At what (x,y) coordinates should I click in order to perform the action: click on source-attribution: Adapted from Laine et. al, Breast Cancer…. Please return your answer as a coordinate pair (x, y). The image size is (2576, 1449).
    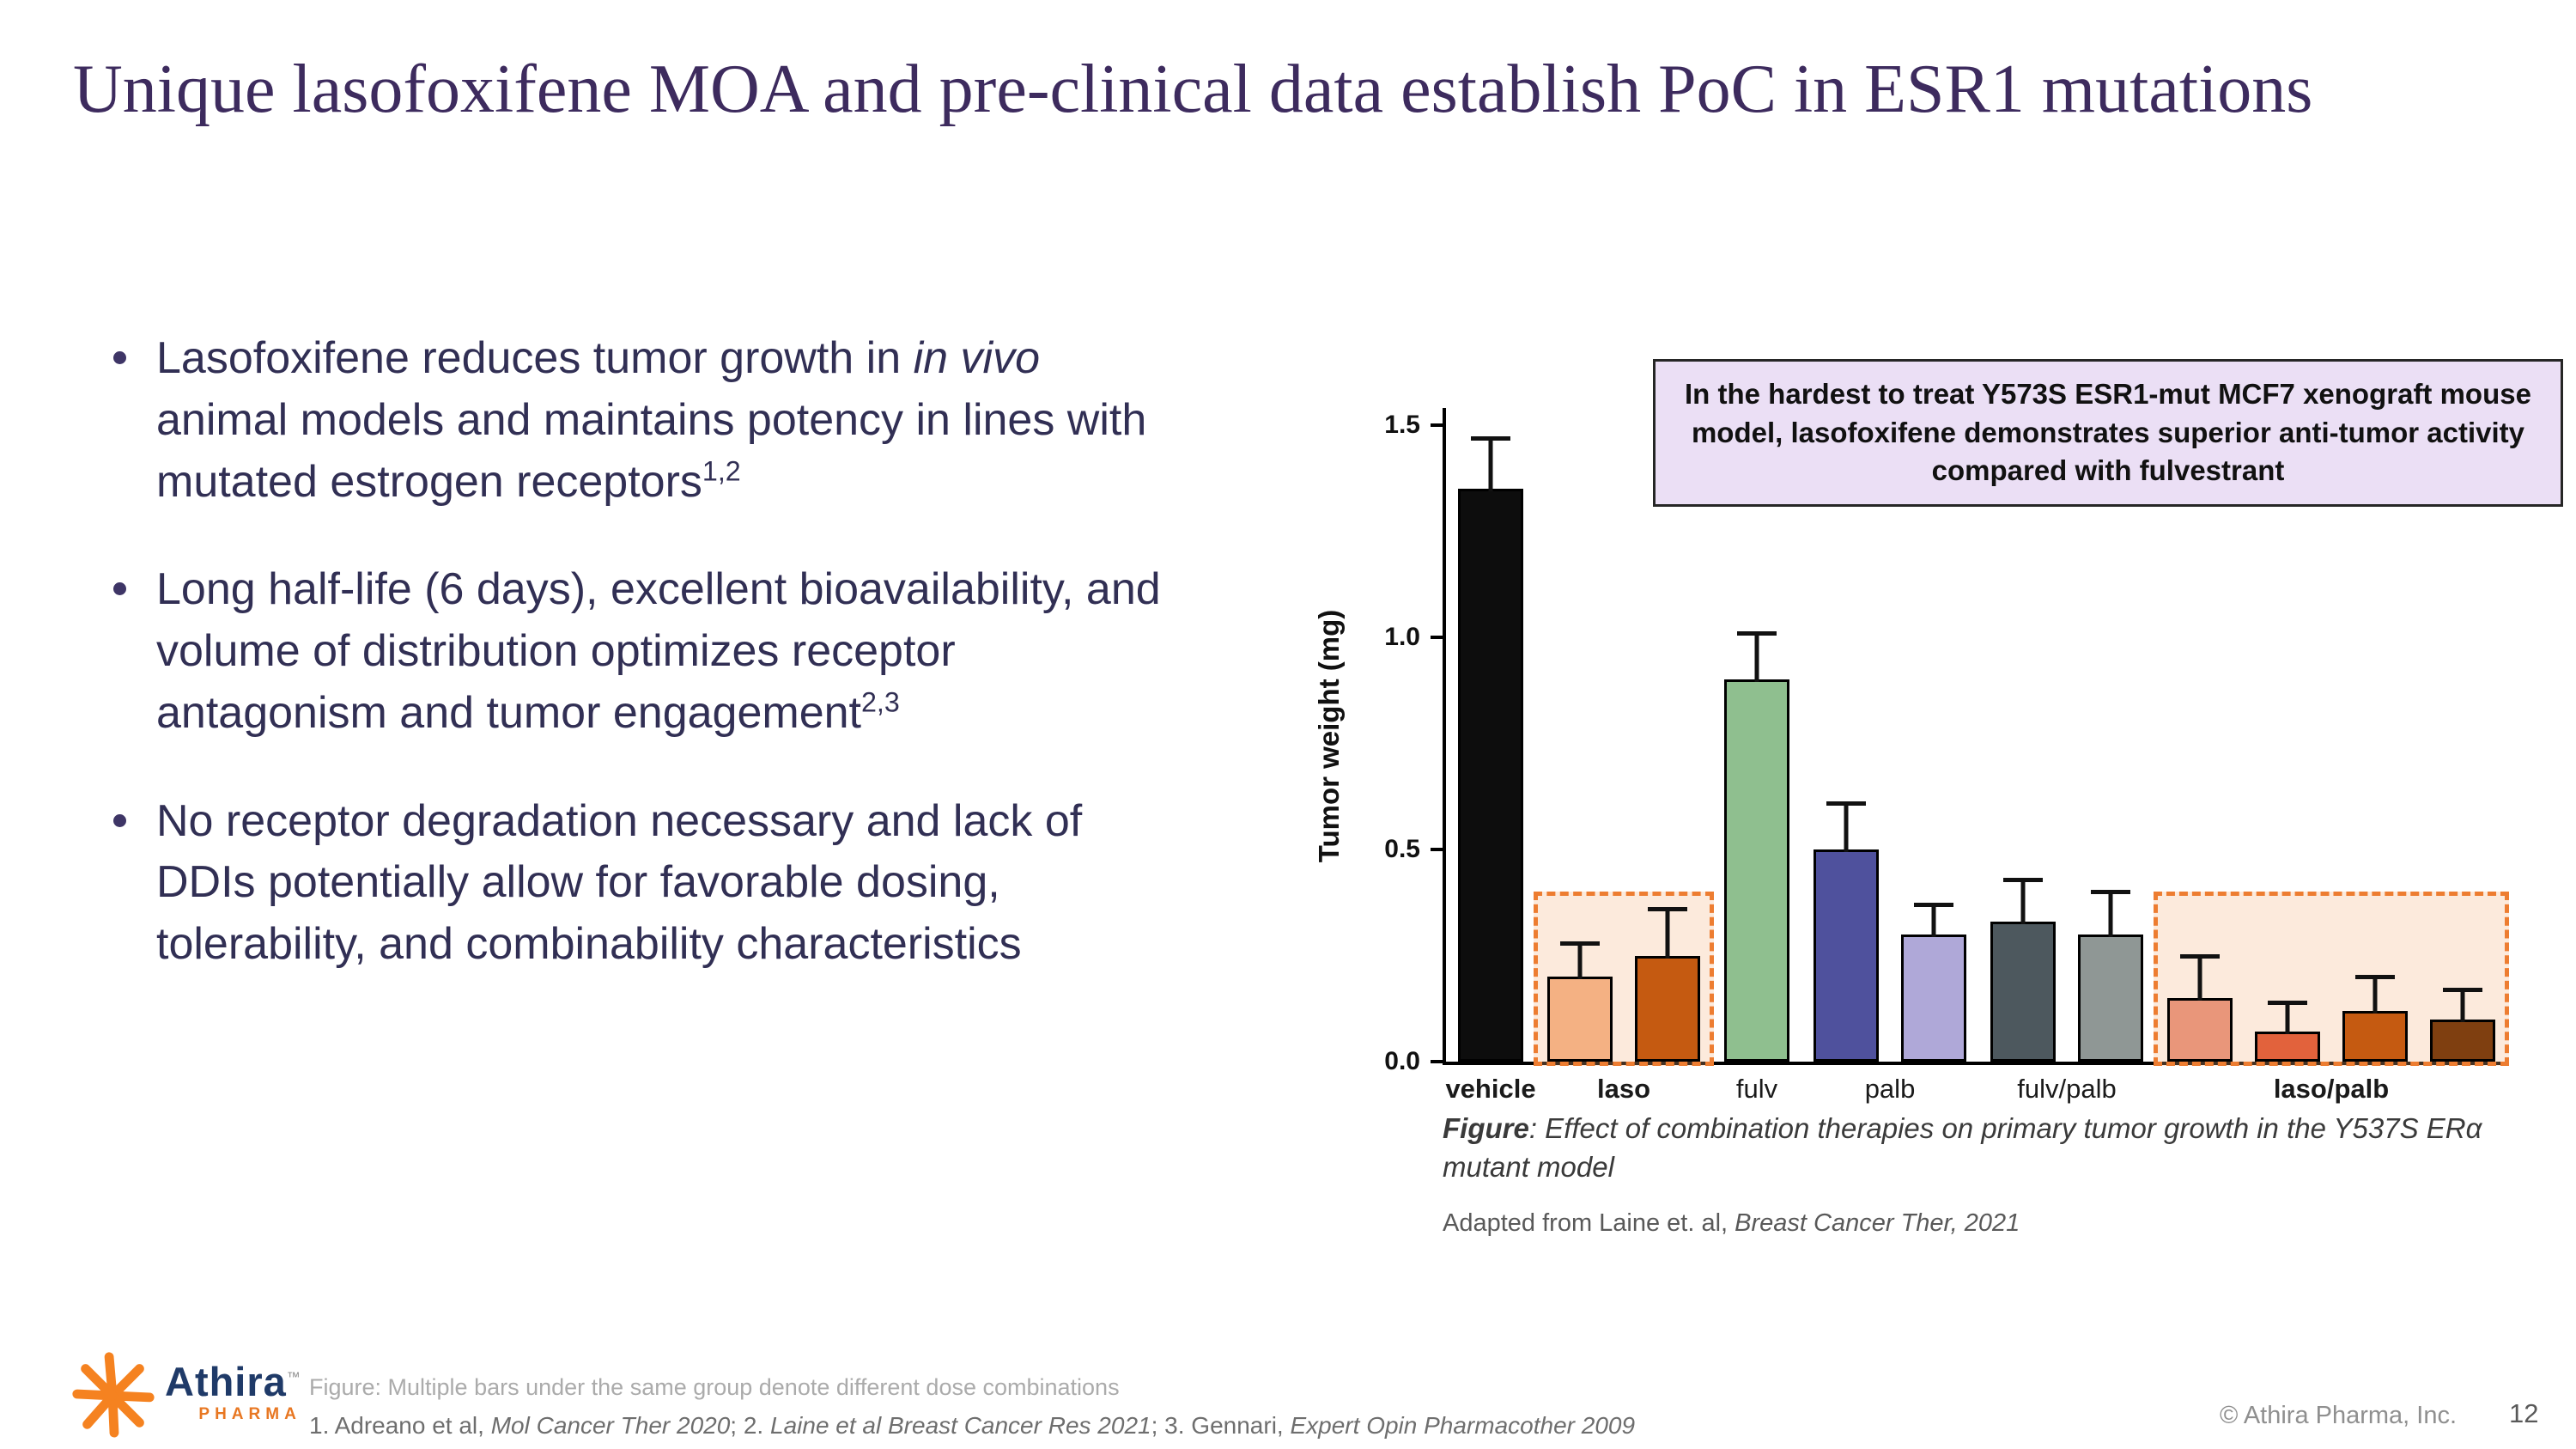
    Looking at the image, I should click on (1731, 1223).